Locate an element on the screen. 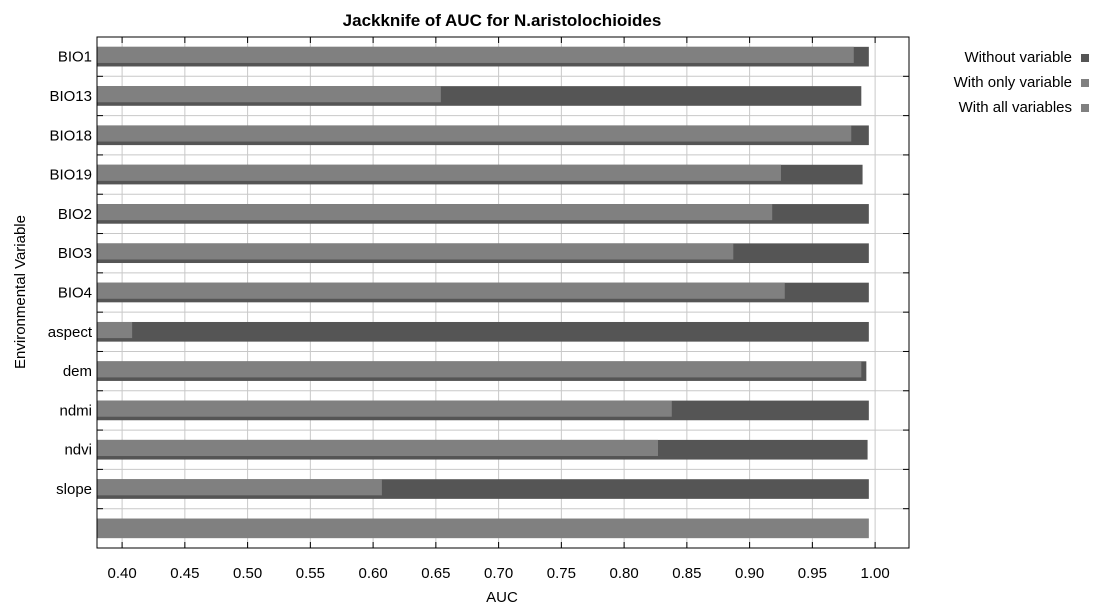  legend-label: Without variable is located at coordinates (1018, 57).